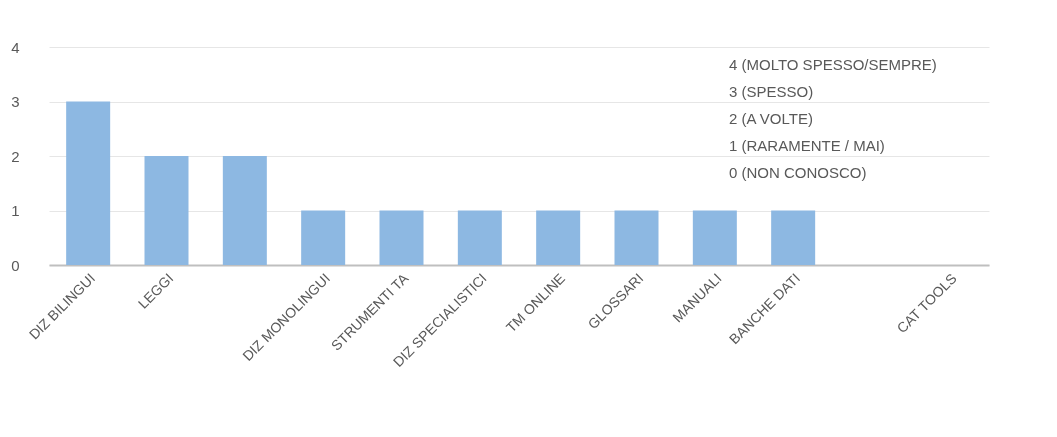  Describe the element at coordinates (807, 145) in the screenshot. I see `annotation: 1 (RARAMENTE / MAI)` at that location.